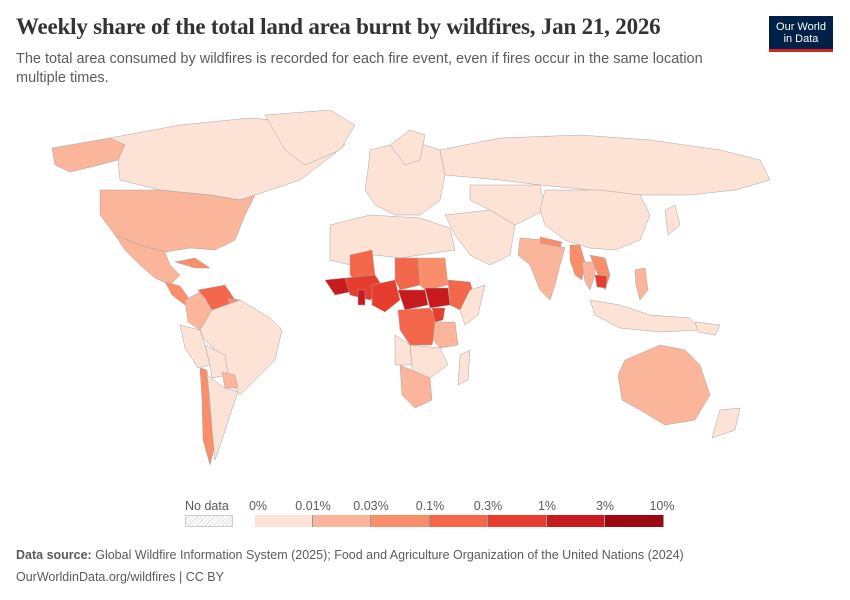 The height and width of the screenshot is (600, 850). What do you see at coordinates (605, 506) in the screenshot?
I see `legend-tick-6: 3%` at bounding box center [605, 506].